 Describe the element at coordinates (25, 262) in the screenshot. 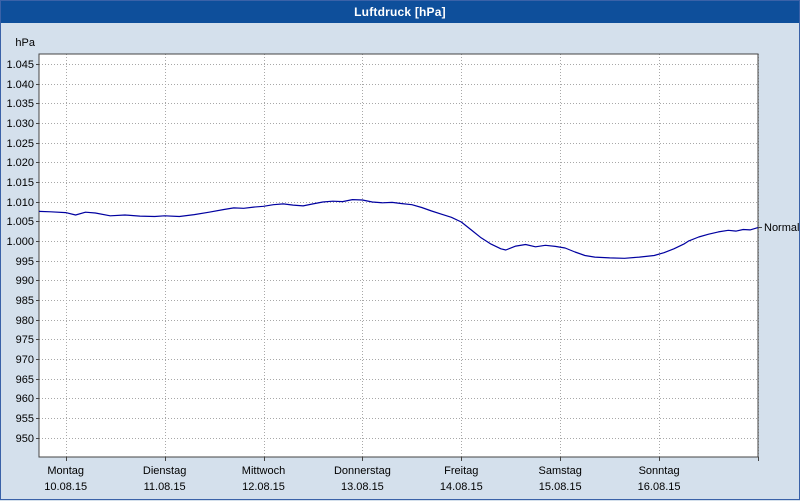

I see `y-tick-label: 995` at that location.